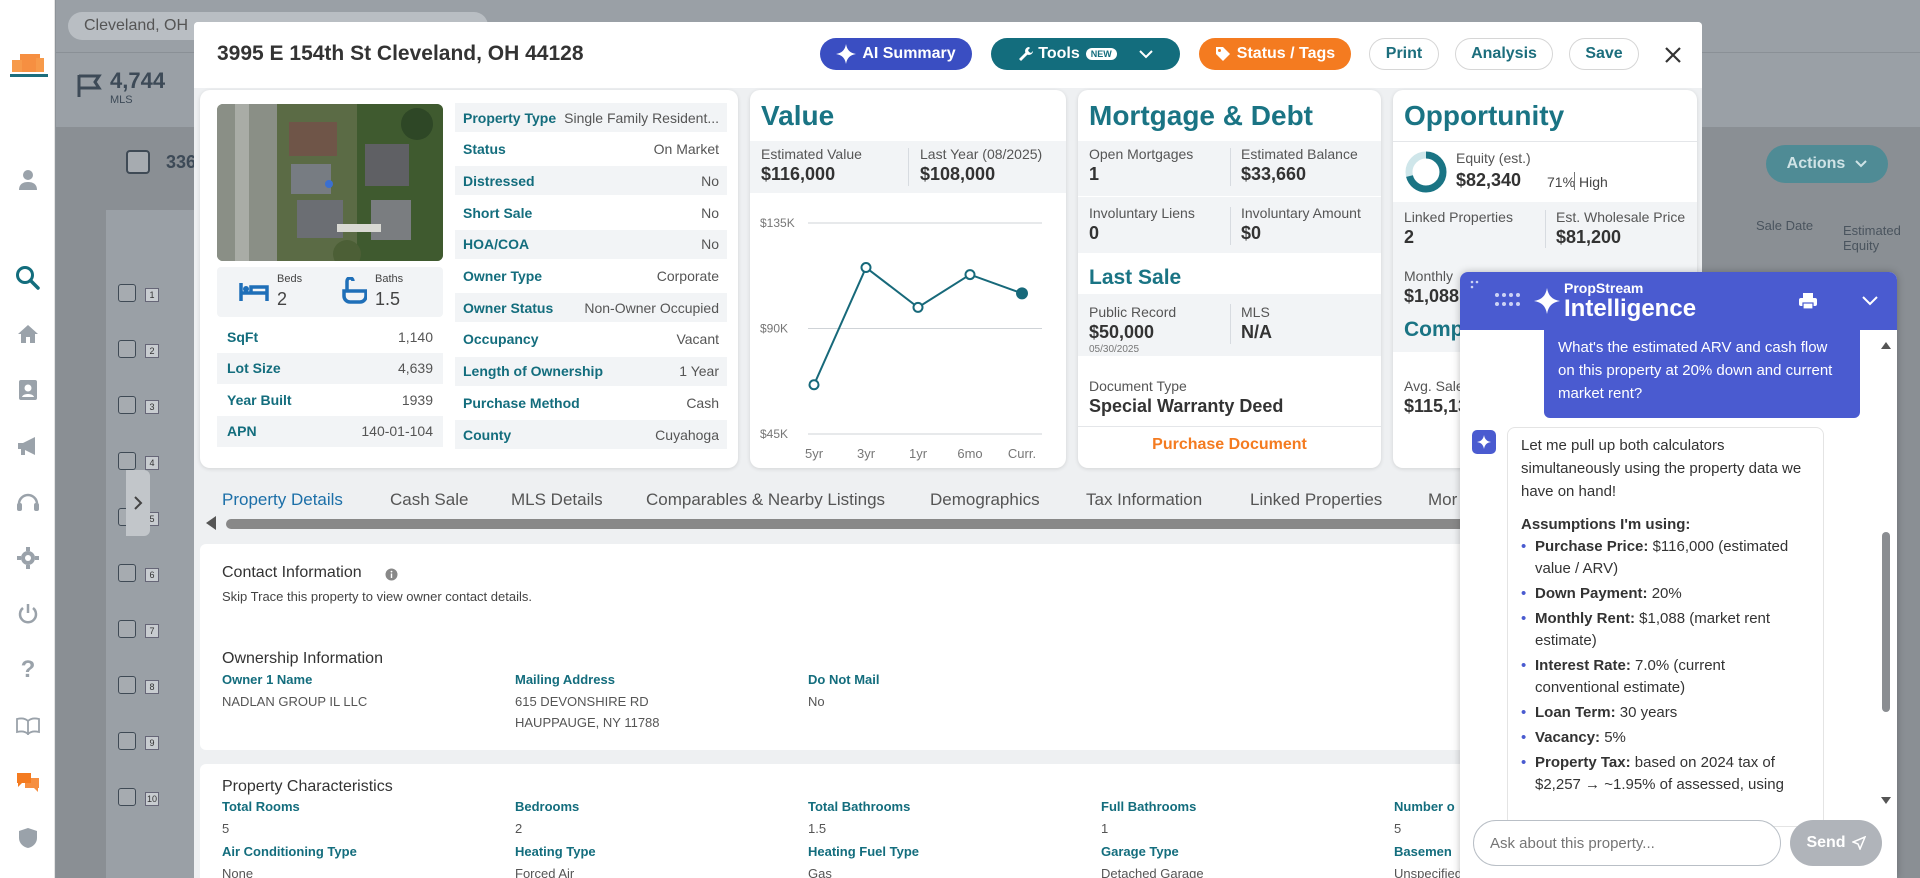  I want to click on assumption-value: 20%, so click(1666, 593).